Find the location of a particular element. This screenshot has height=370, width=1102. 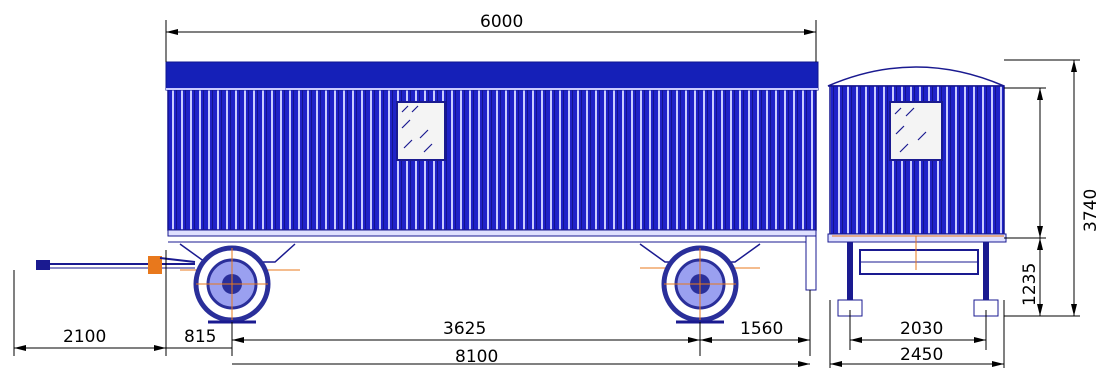

side-window is located at coordinates (421, 131).